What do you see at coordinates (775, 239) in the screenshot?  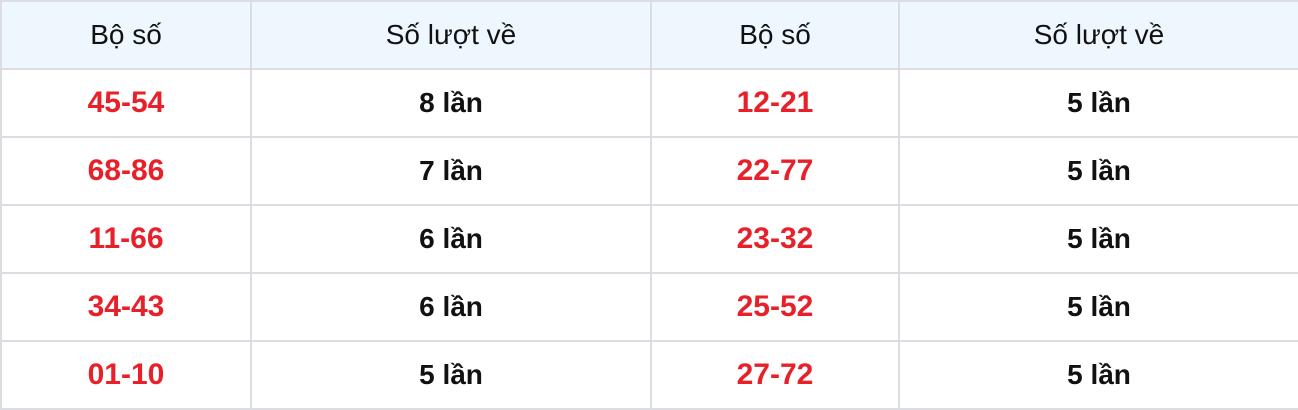 I see `pair-cell: 23-32` at bounding box center [775, 239].